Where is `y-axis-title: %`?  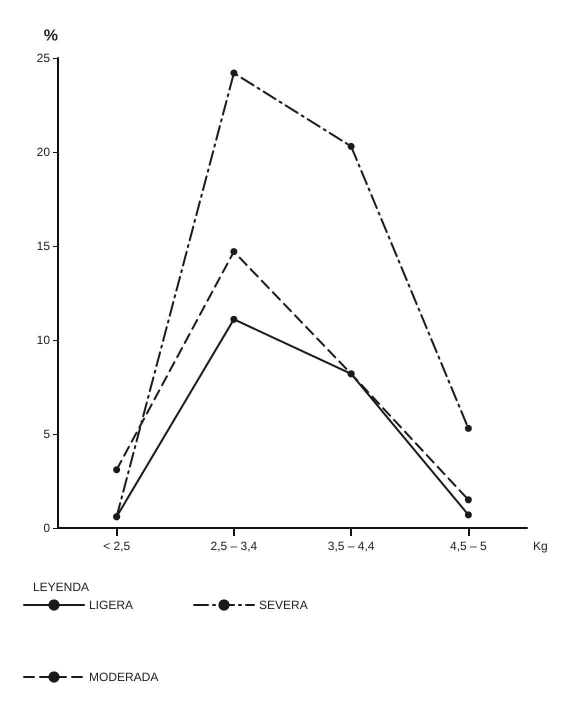 y-axis-title: % is located at coordinates (51, 36).